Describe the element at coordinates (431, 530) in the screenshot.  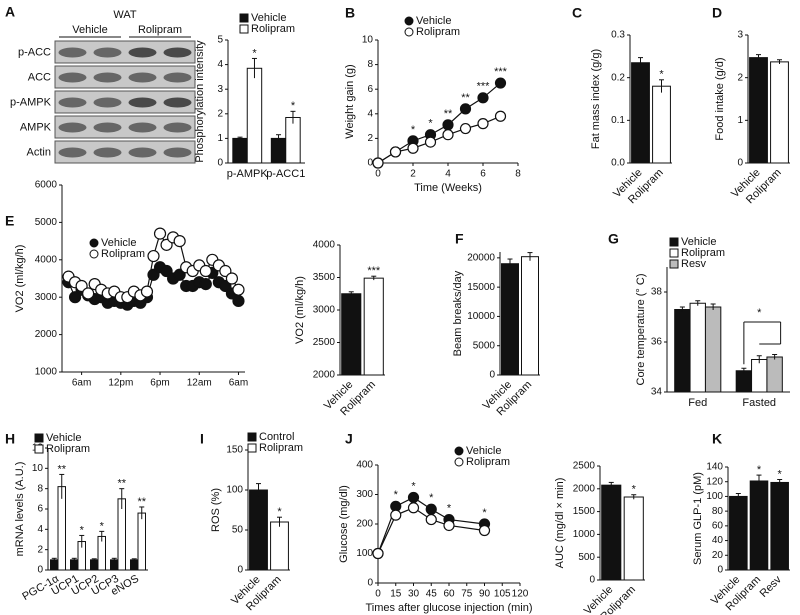
I see `series-line` at that location.